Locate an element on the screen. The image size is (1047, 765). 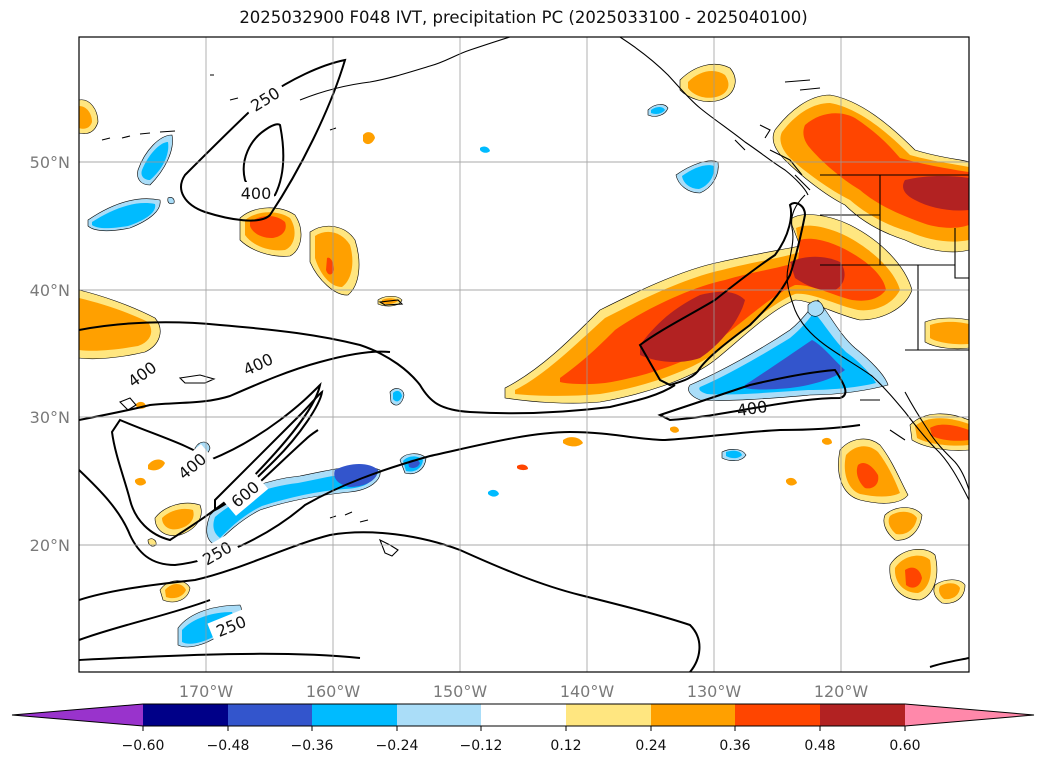
lon-label-170w: 170°W is located at coordinates (206, 691).